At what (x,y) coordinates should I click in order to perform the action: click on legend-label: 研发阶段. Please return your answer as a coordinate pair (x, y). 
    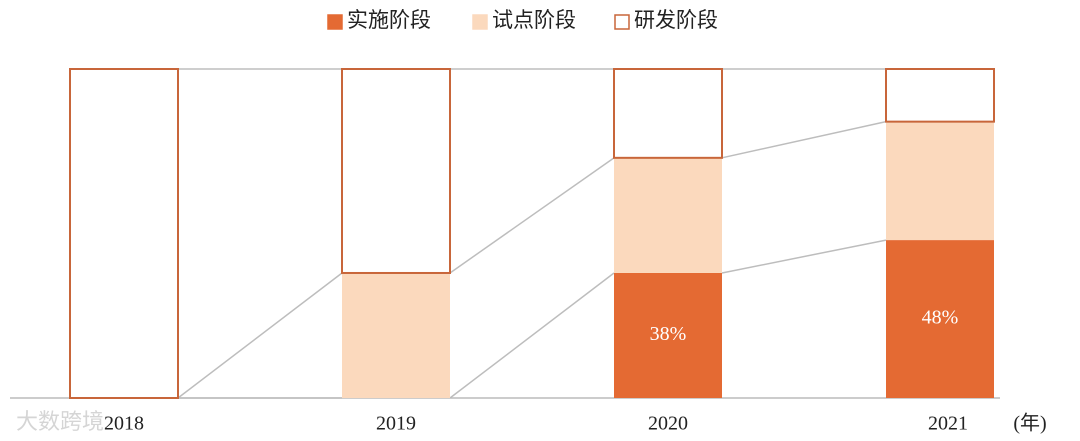
    Looking at the image, I should click on (676, 20).